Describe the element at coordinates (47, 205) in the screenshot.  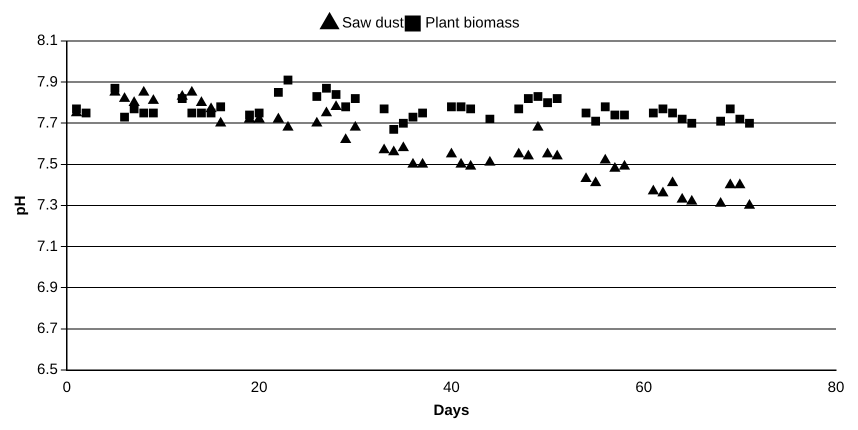
I see `y-tick-label: 7.3` at that location.